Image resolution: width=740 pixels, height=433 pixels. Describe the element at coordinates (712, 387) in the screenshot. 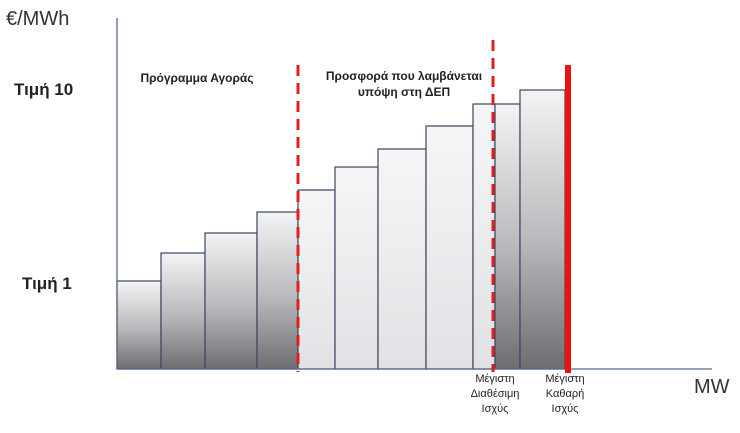

I see `x-axis-label: MW` at that location.